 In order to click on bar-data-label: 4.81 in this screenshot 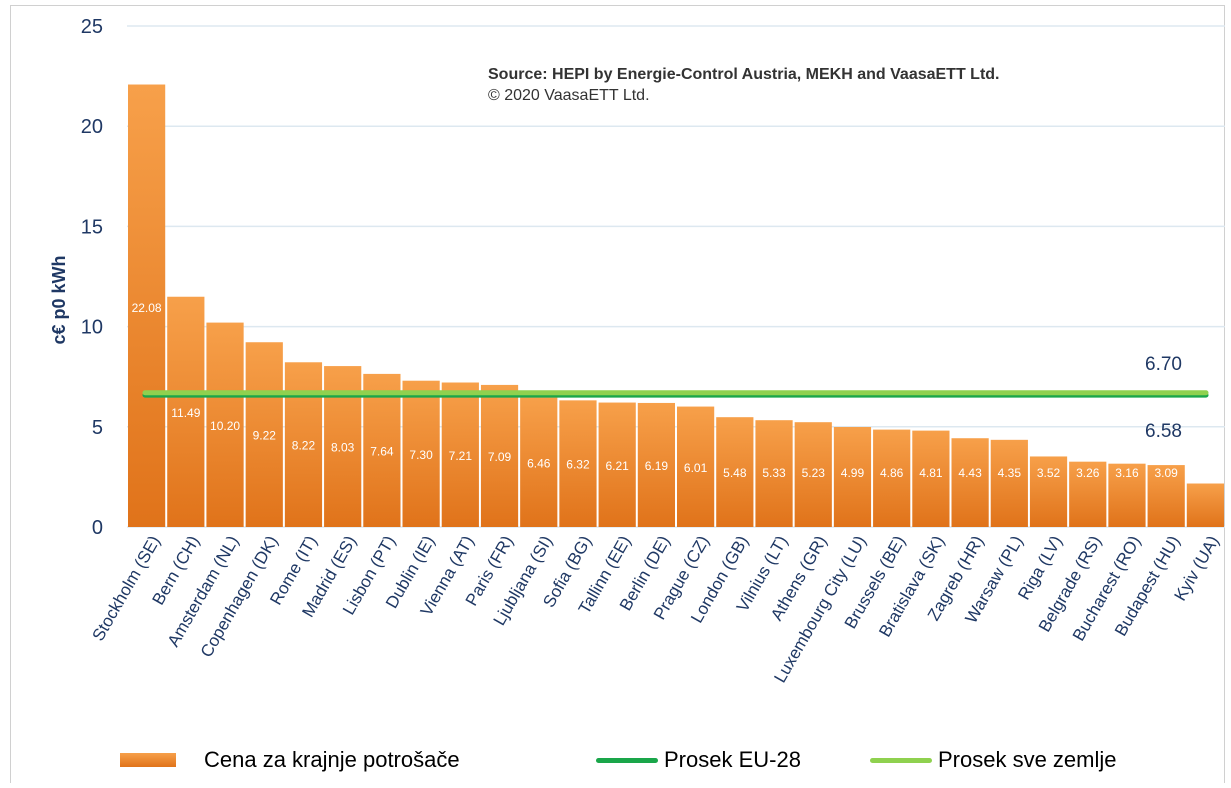, I will do `click(931, 473)`.